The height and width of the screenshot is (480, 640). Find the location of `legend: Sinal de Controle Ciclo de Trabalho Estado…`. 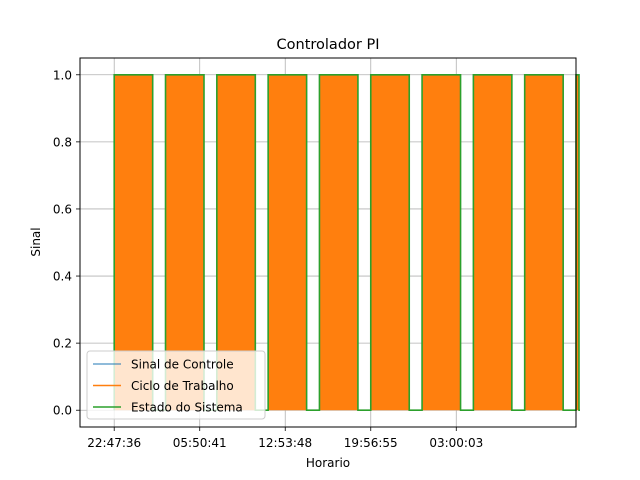

legend: Sinal de Controle Ciclo de Trabalho Estado… is located at coordinates (176, 385).